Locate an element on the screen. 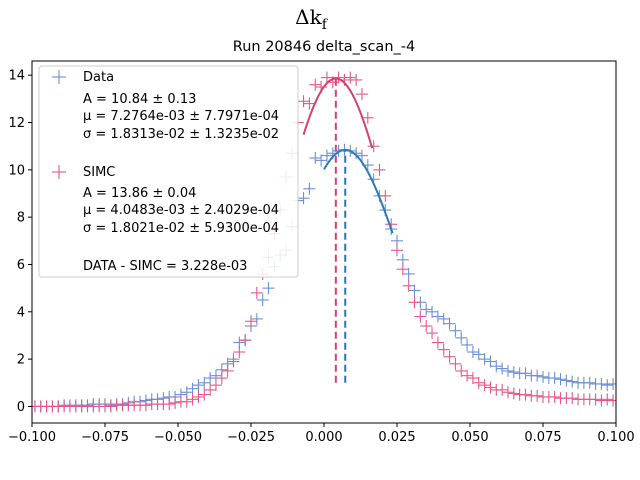 The image size is (640, 480). legend-simc-stat-mean: μ = 4.0483e-03 ± 2.4029e-04 is located at coordinates (181, 210).